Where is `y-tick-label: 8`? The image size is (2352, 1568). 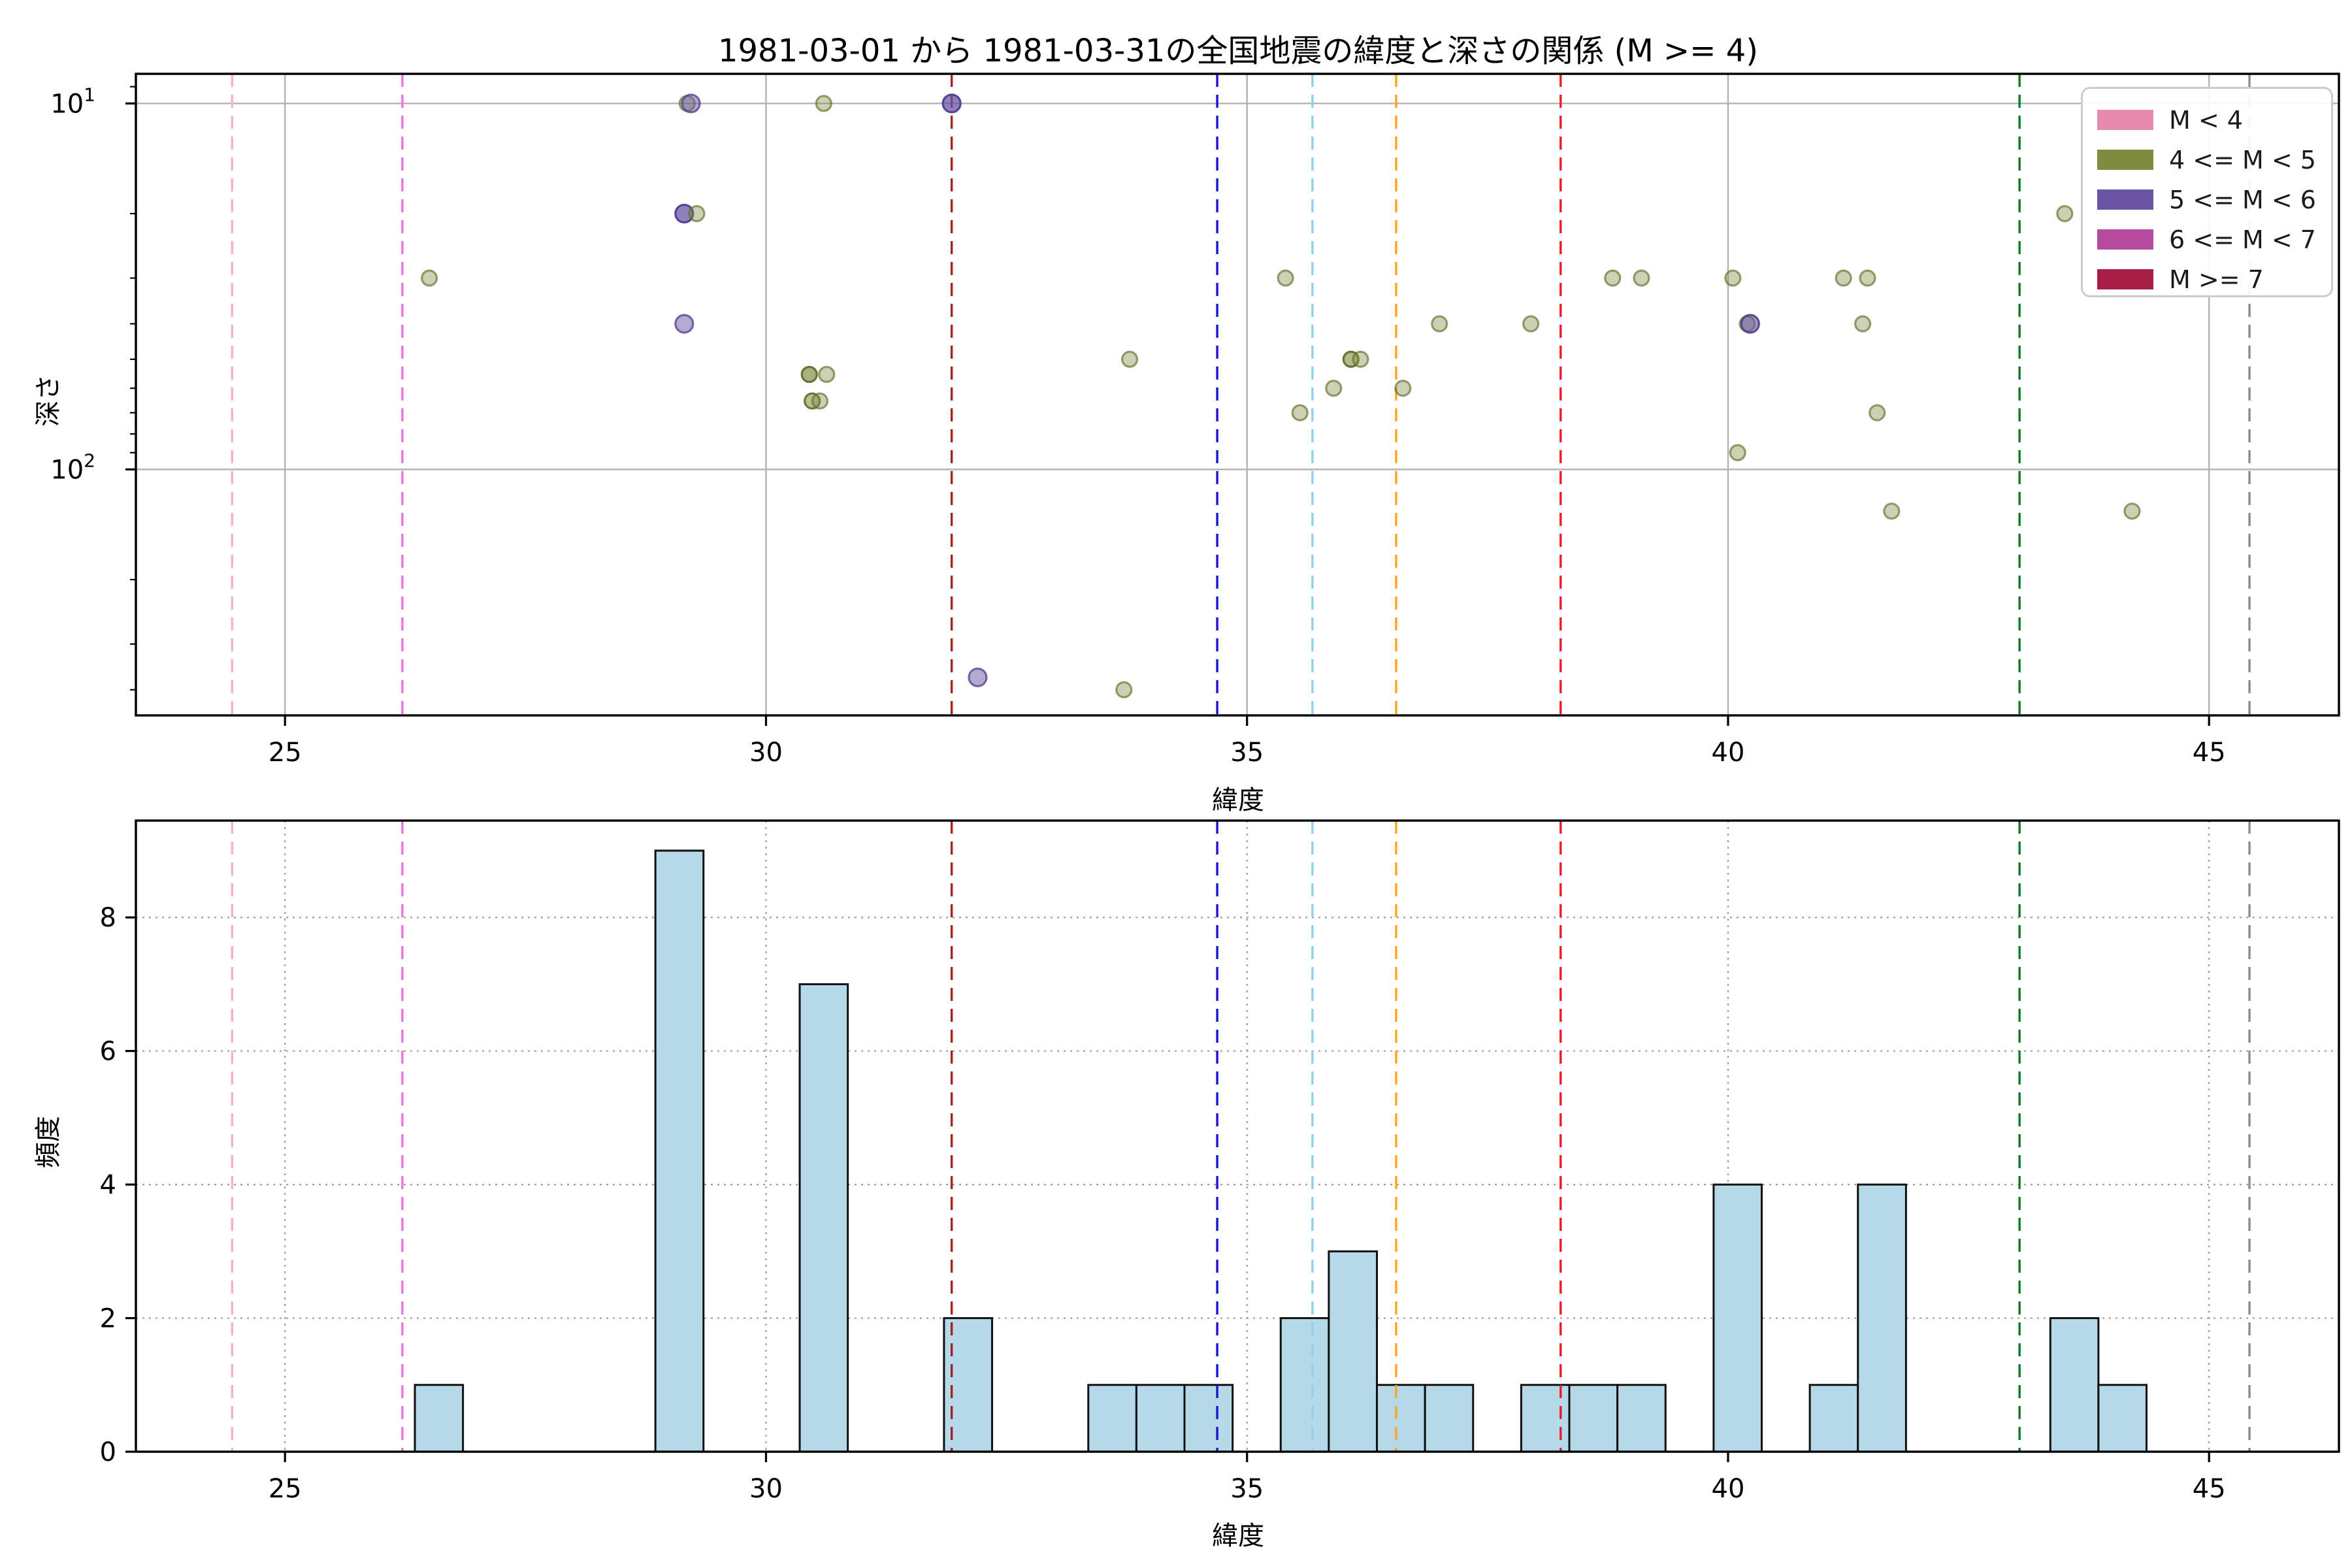
y-tick-label: 8 is located at coordinates (108, 918).